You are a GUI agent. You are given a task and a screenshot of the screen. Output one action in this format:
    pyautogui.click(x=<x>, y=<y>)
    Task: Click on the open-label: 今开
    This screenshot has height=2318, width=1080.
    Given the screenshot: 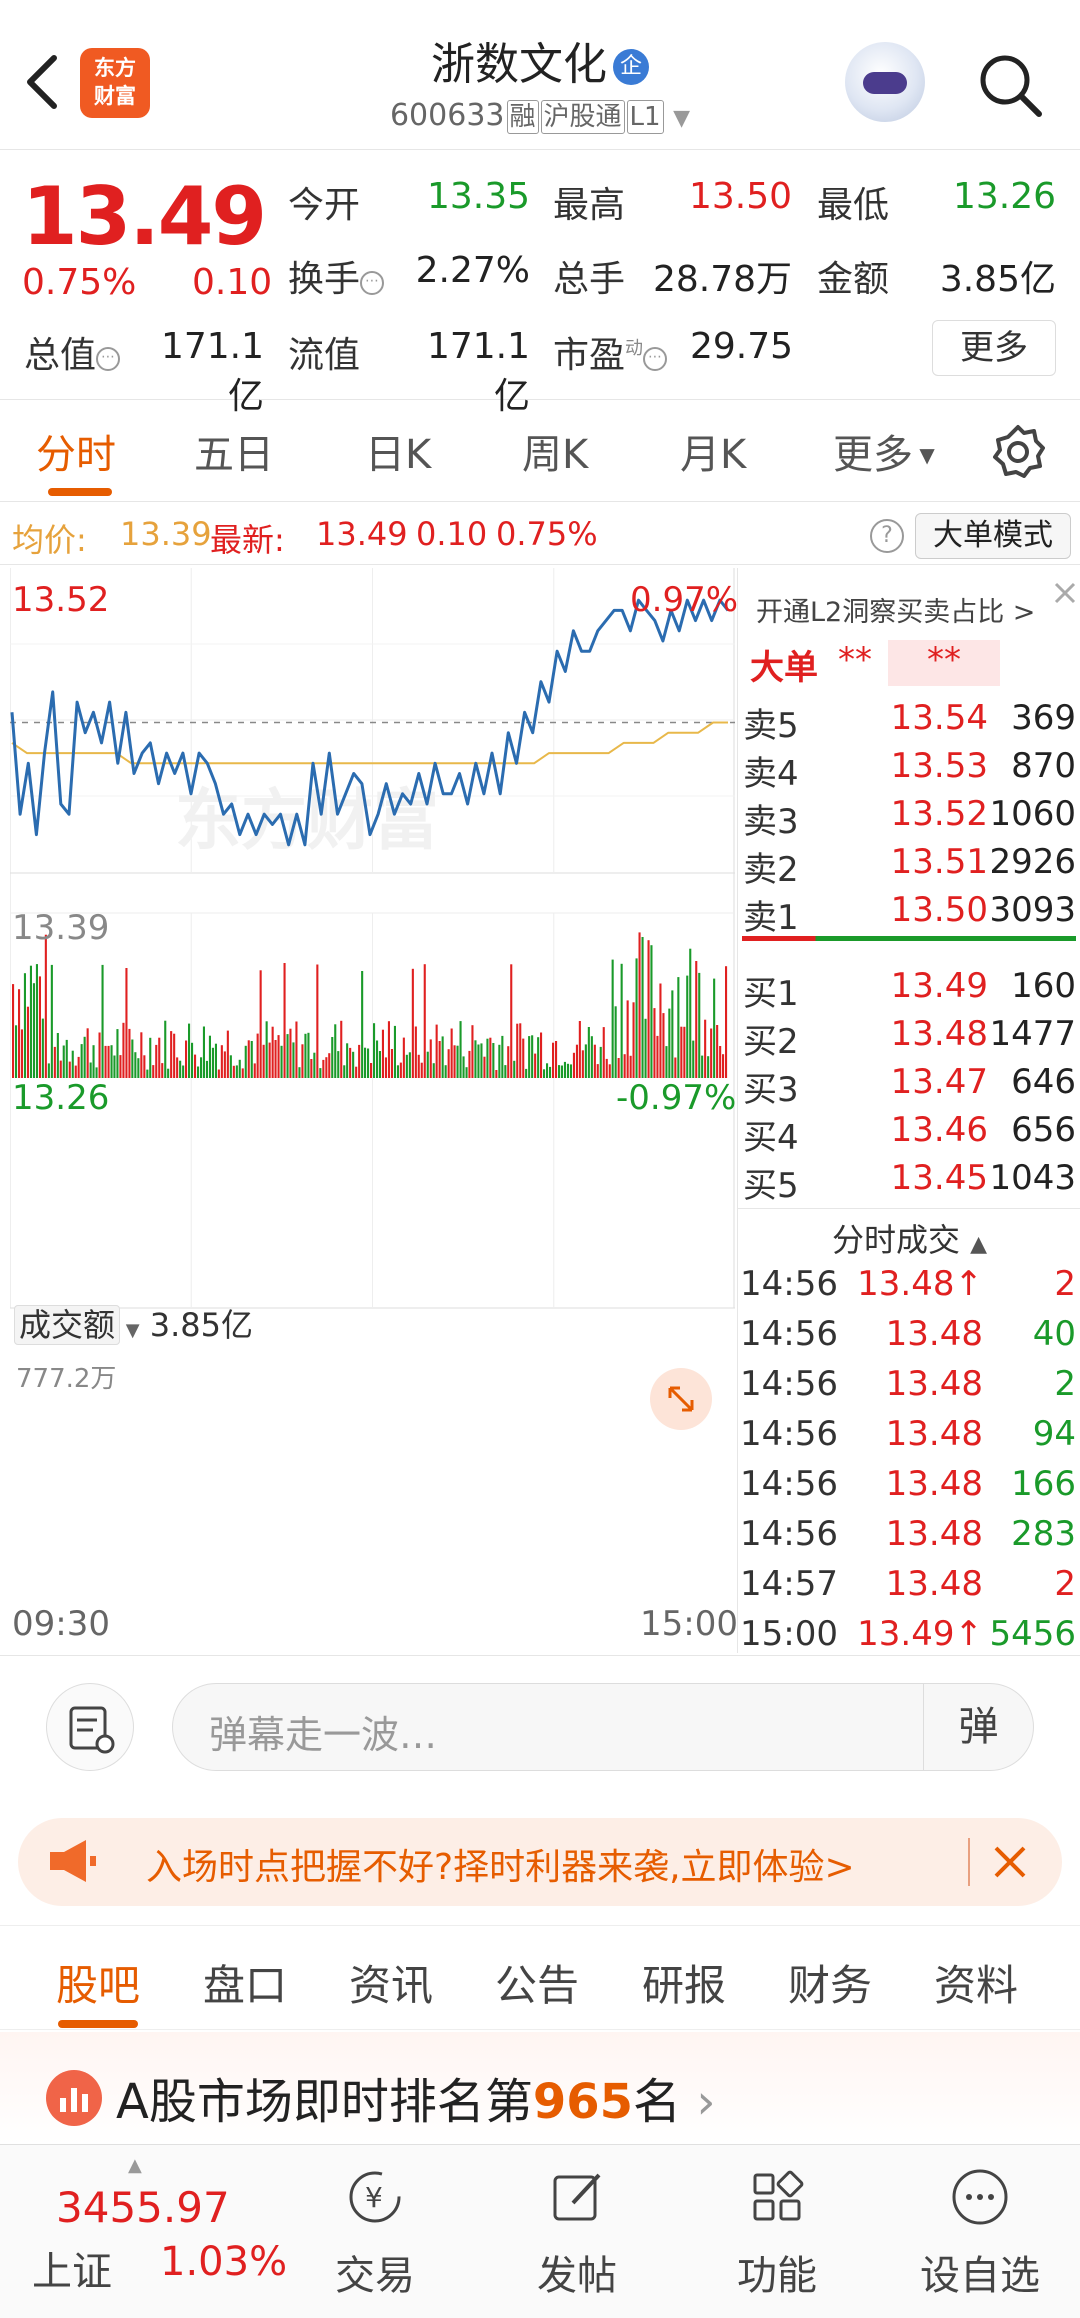 What is the action you would take?
    pyautogui.click(x=324, y=205)
    